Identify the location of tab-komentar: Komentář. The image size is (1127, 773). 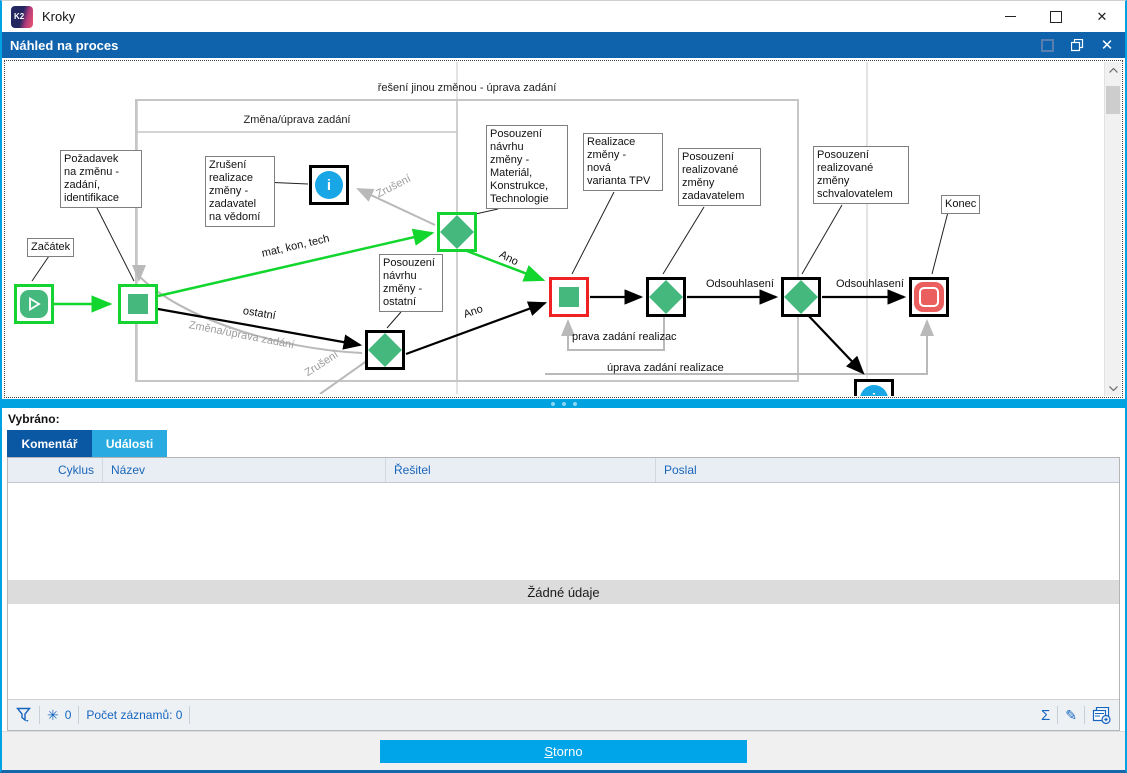
(49, 443).